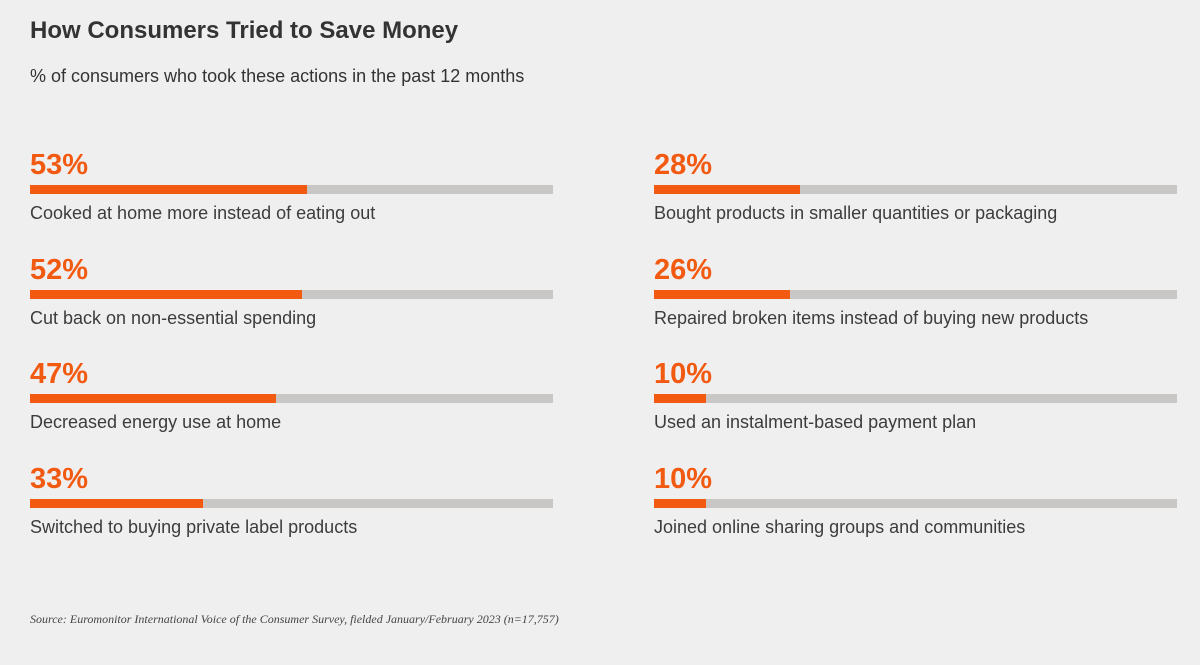 The height and width of the screenshot is (665, 1200). I want to click on data-label: 52%, so click(59, 269).